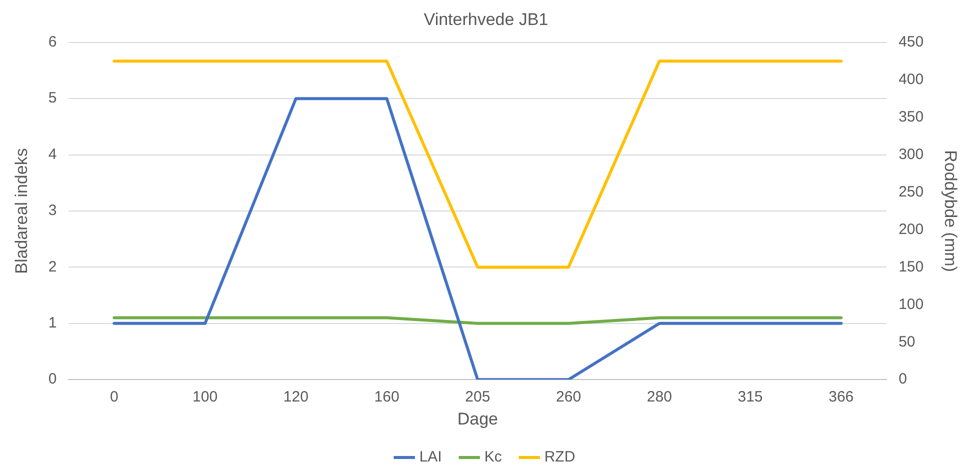 The image size is (972, 475). I want to click on y2-tick-label: 200, so click(911, 229).